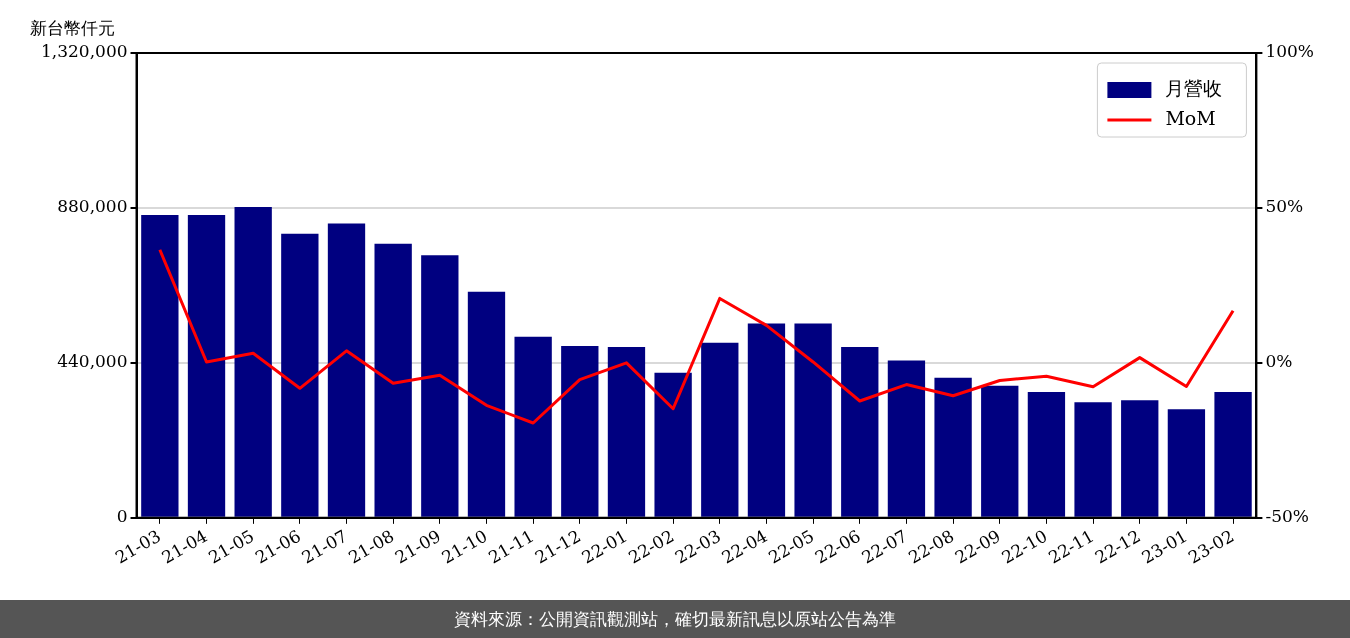 The image size is (1350, 638). Describe the element at coordinates (1190, 117) in the screenshot. I see `legend-label: MoM` at that location.